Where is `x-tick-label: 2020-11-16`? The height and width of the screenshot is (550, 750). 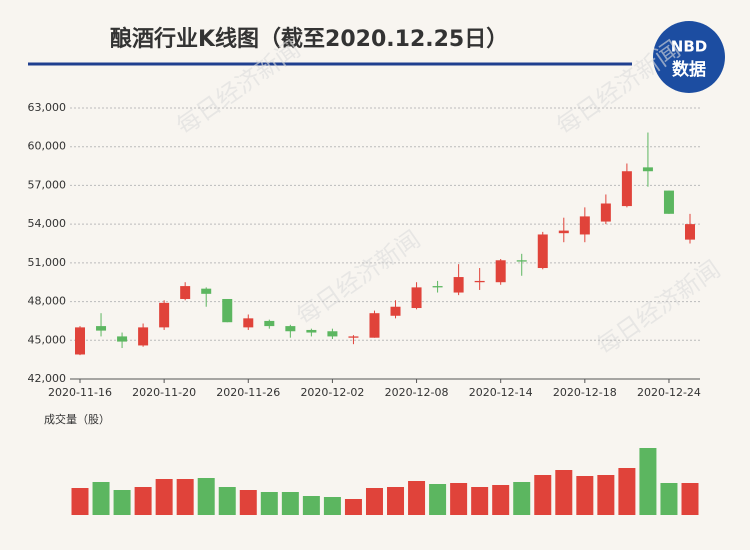
x-tick-label: 2020-11-16 is located at coordinates (80, 392).